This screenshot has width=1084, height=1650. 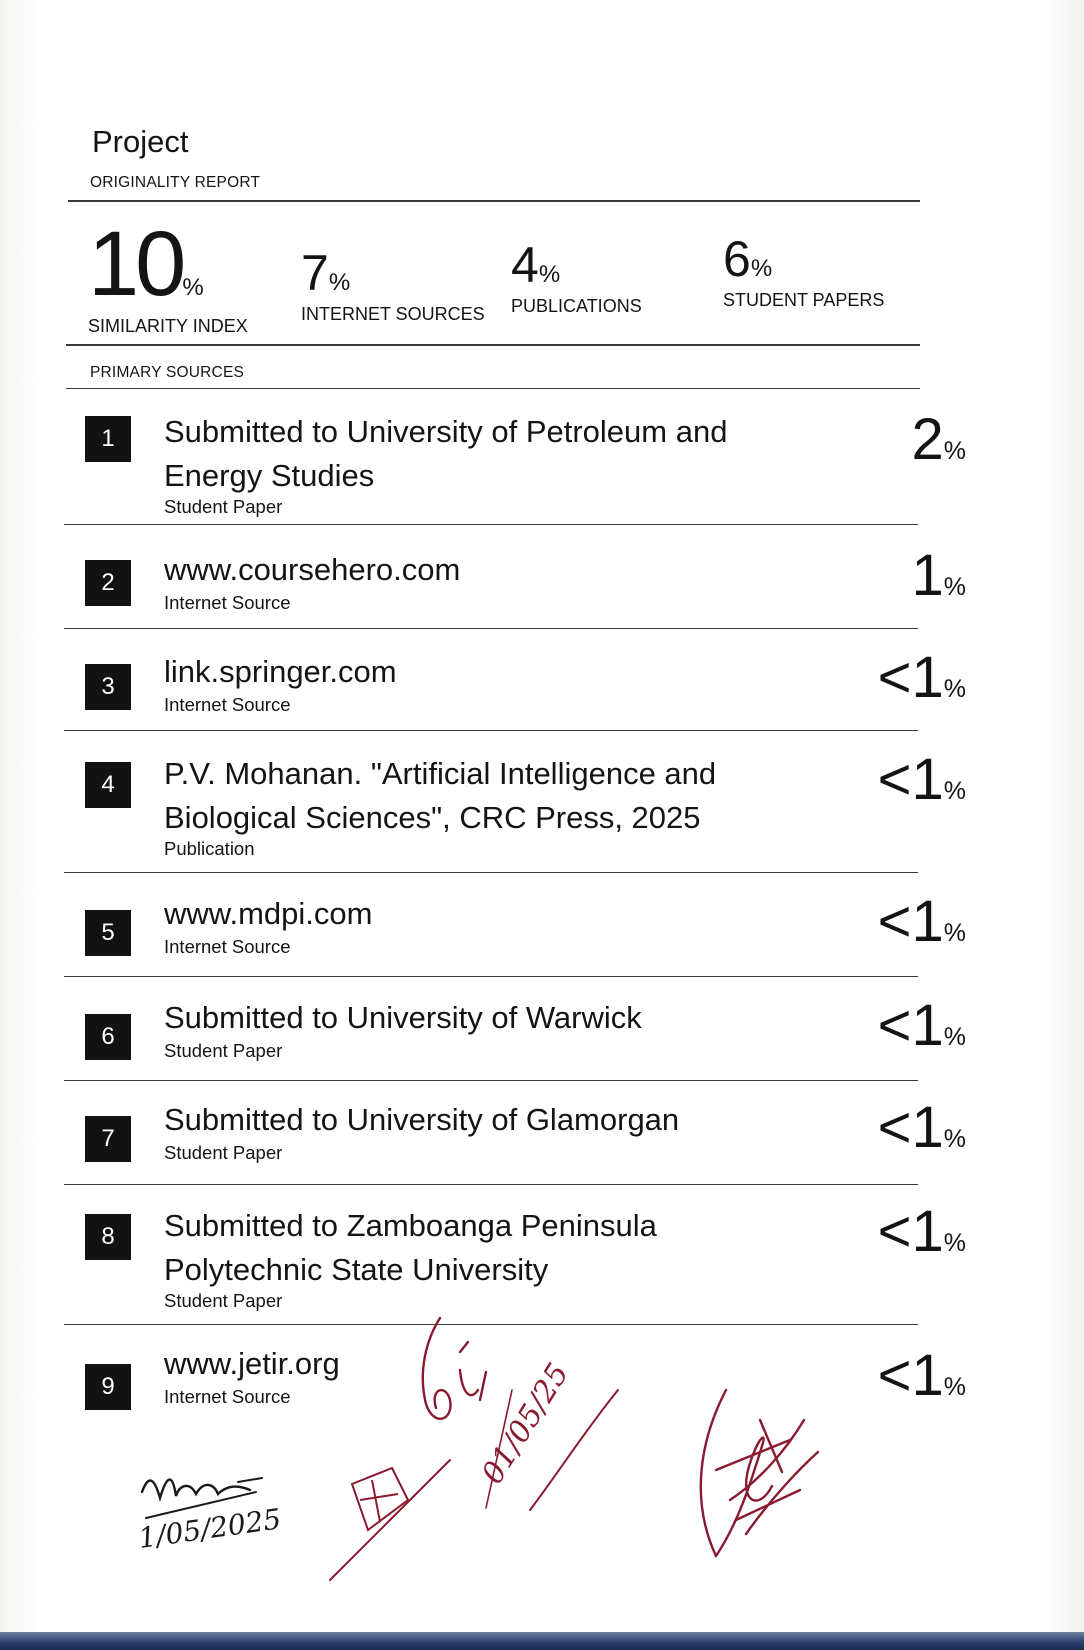 I want to click on source-title-line: link.springer.com, so click(x=280, y=671).